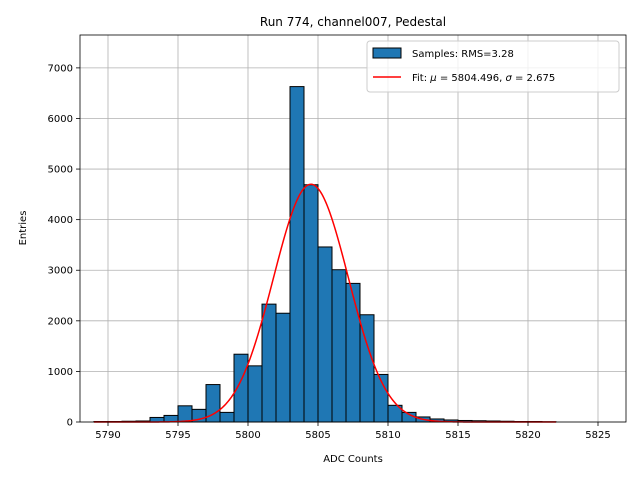 The height and width of the screenshot is (480, 640). I want to click on y-tick-label: 3000, so click(60, 271).